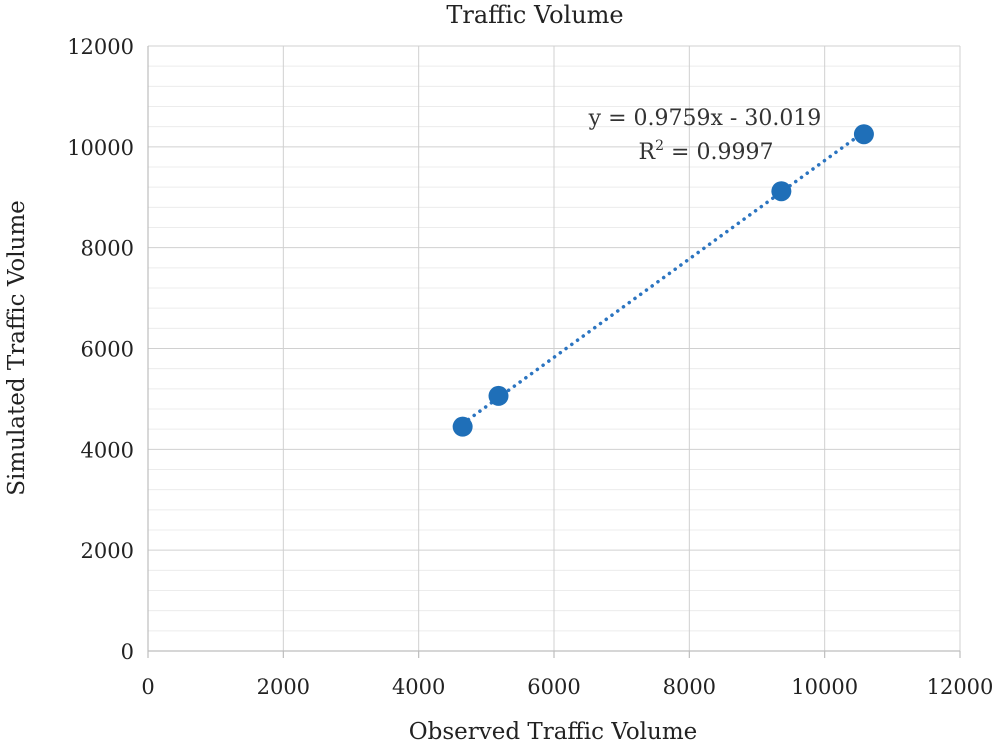 The height and width of the screenshot is (744, 1000). What do you see at coordinates (17, 348) in the screenshot?
I see `y-axis-label: Simulated Traffic Volume` at bounding box center [17, 348].